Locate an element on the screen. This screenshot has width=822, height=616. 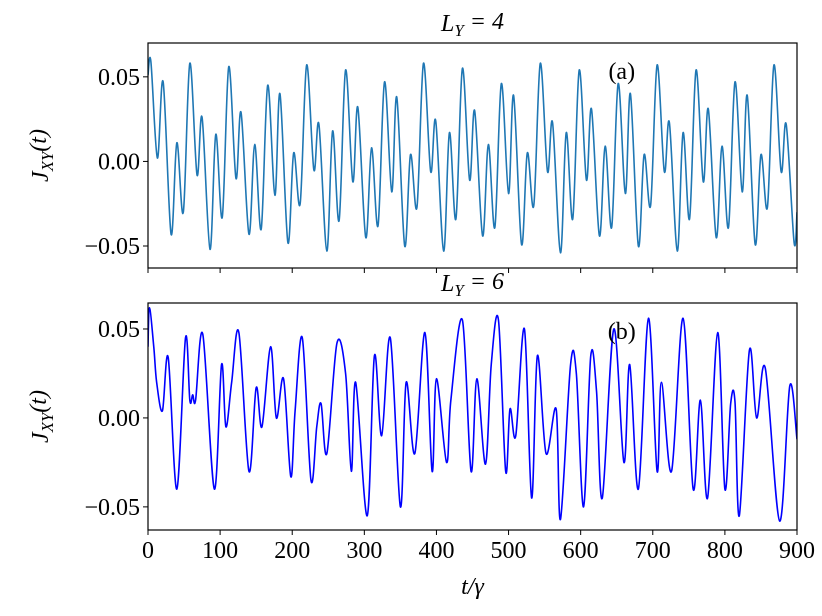
x-tick-label: 700 is located at coordinates (653, 551).